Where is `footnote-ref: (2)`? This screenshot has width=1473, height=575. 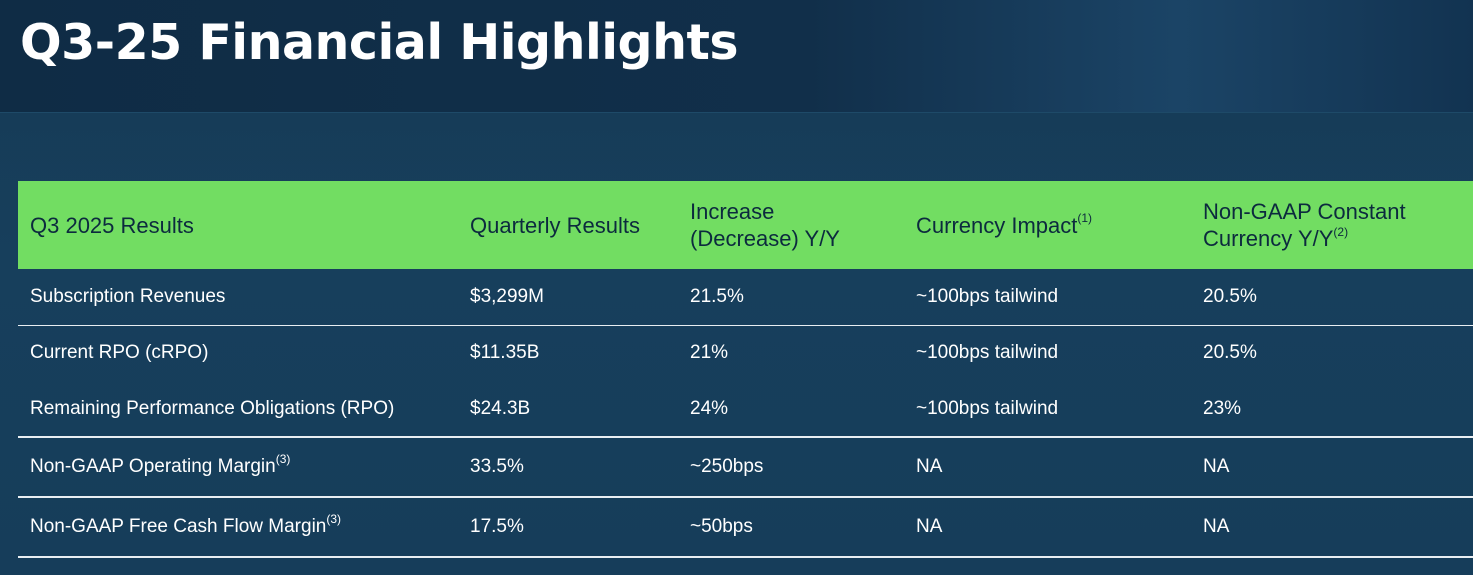 footnote-ref: (2) is located at coordinates (1341, 231).